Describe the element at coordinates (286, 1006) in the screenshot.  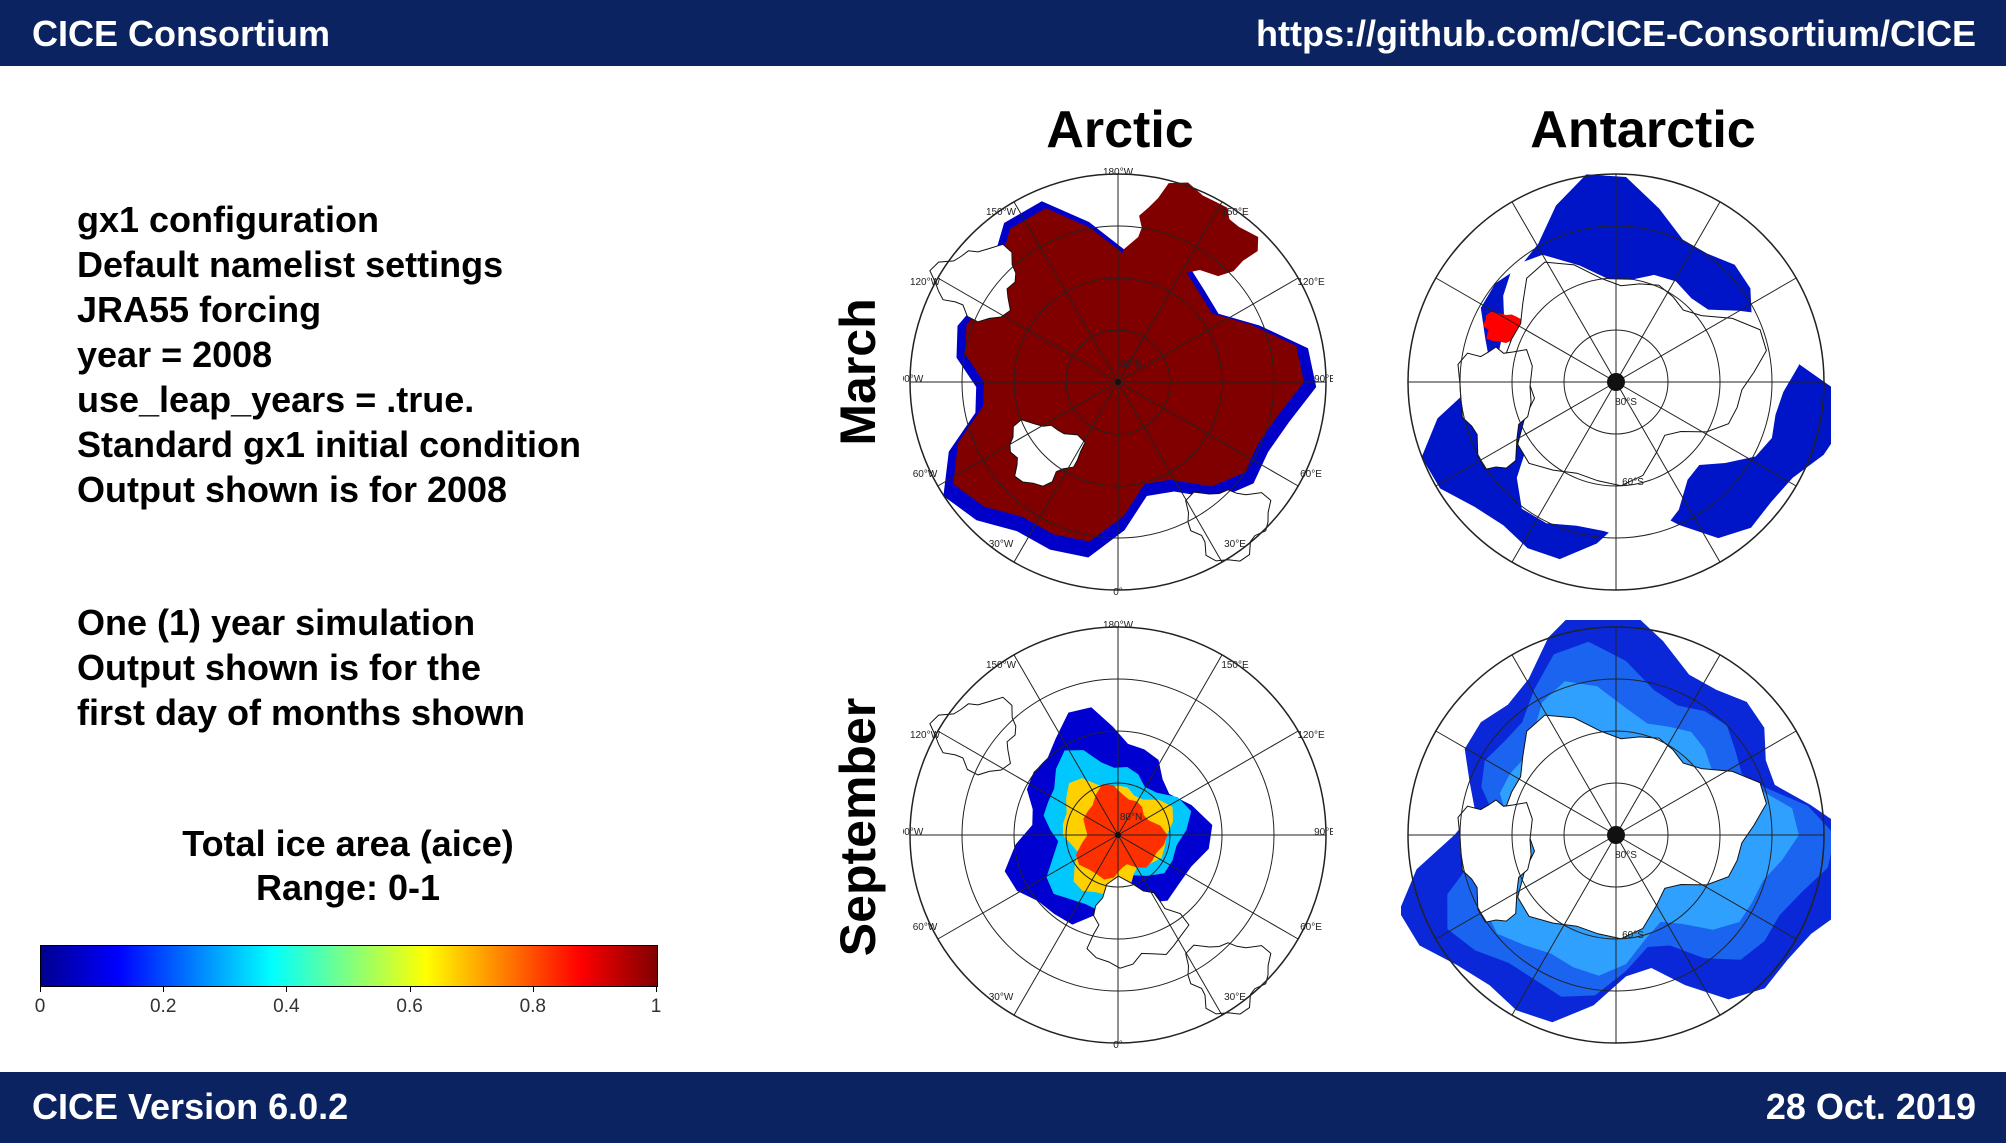
I see `colorbar-tick-label: 0.4` at that location.